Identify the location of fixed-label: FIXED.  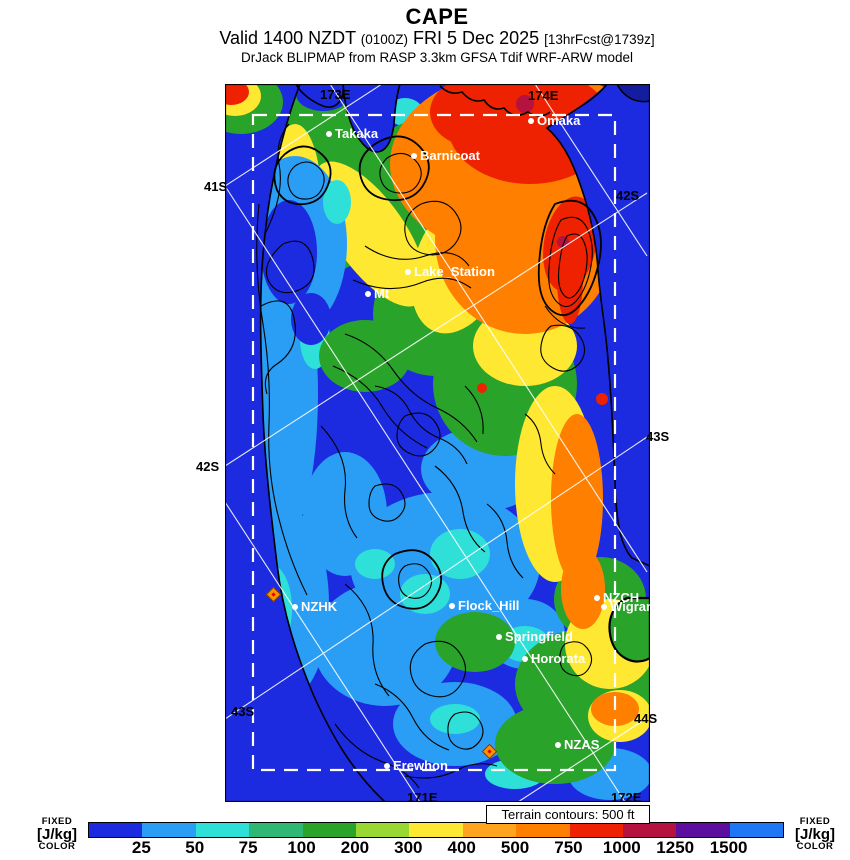
(815, 821).